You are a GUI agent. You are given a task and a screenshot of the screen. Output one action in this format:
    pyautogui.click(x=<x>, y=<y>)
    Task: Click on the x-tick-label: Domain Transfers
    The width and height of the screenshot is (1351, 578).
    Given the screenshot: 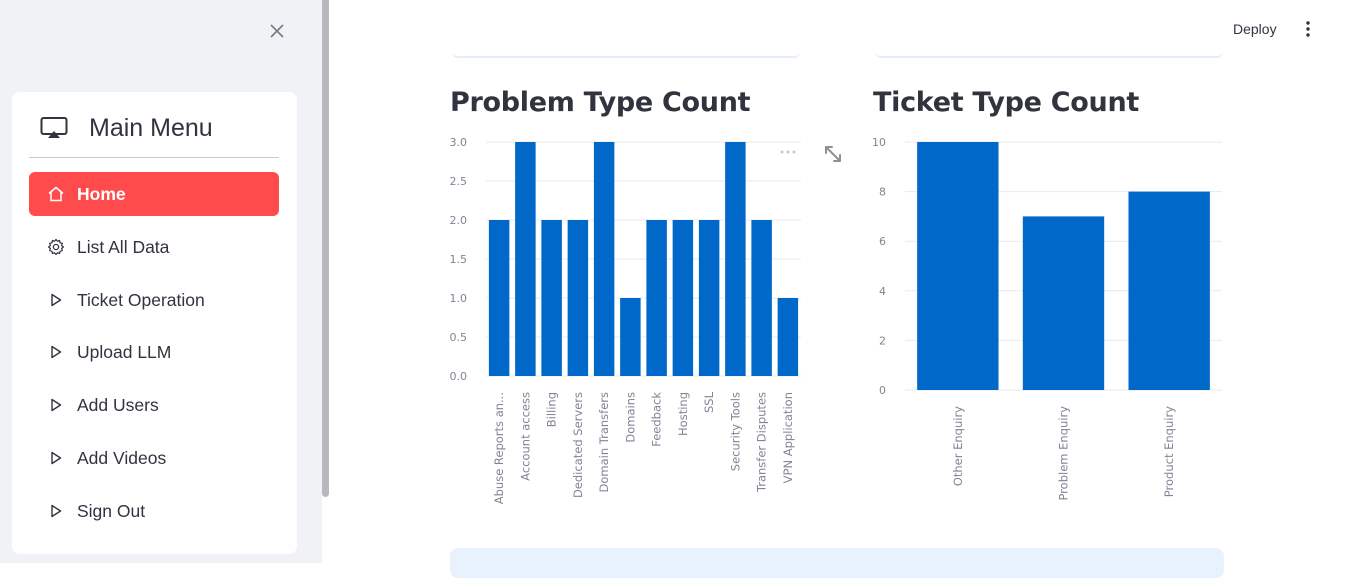 What is the action you would take?
    pyautogui.click(x=604, y=442)
    